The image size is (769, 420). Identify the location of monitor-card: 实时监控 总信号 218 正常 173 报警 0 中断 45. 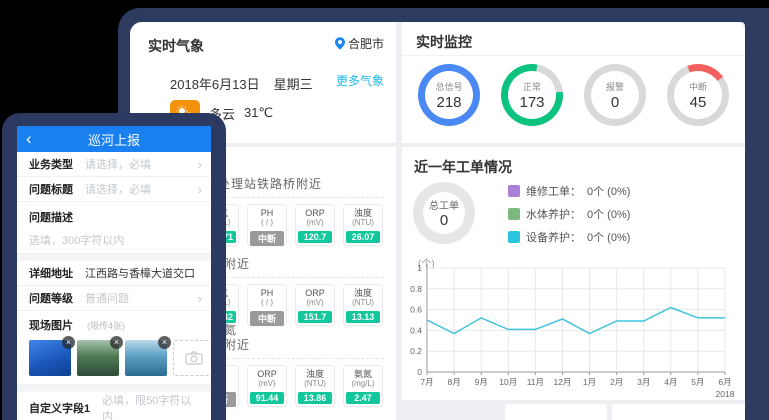
(573, 82).